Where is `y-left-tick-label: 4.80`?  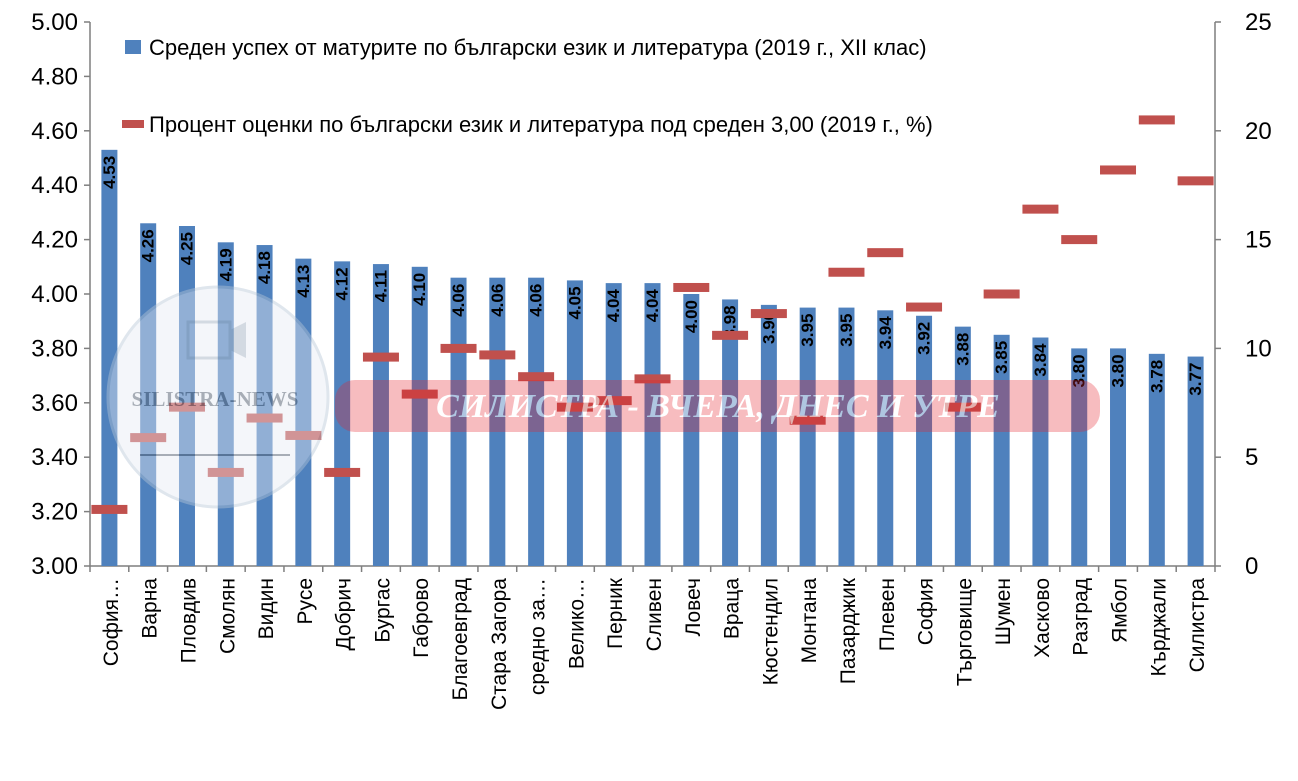 y-left-tick-label: 4.80 is located at coordinates (54, 76).